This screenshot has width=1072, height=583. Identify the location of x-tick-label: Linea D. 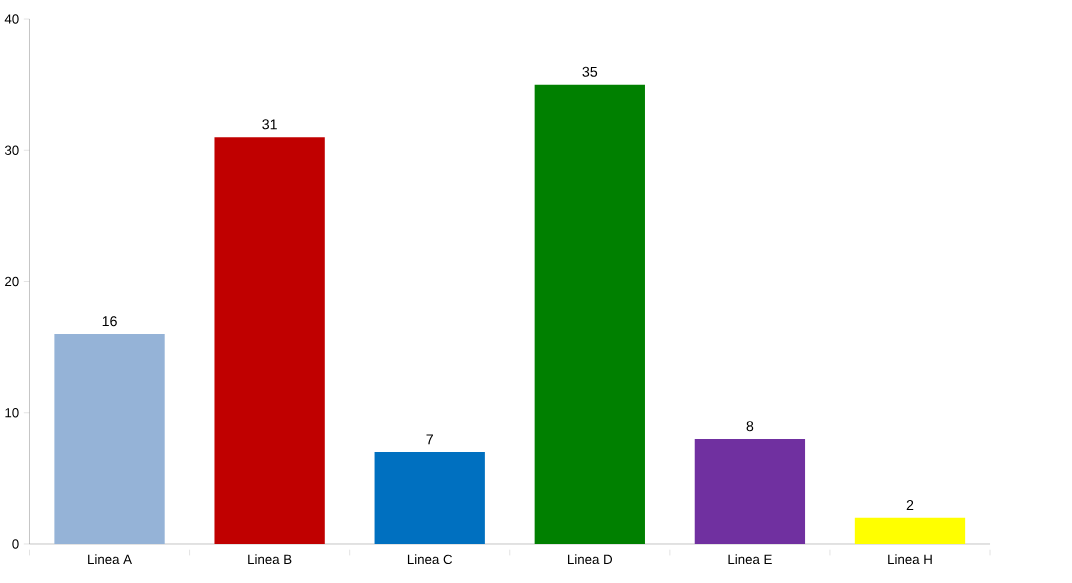
(590, 559).